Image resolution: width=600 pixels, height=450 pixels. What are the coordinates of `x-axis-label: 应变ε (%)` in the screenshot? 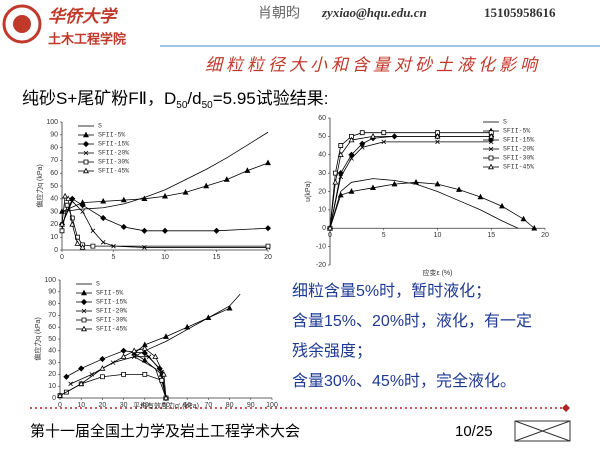 It's located at (438, 272).